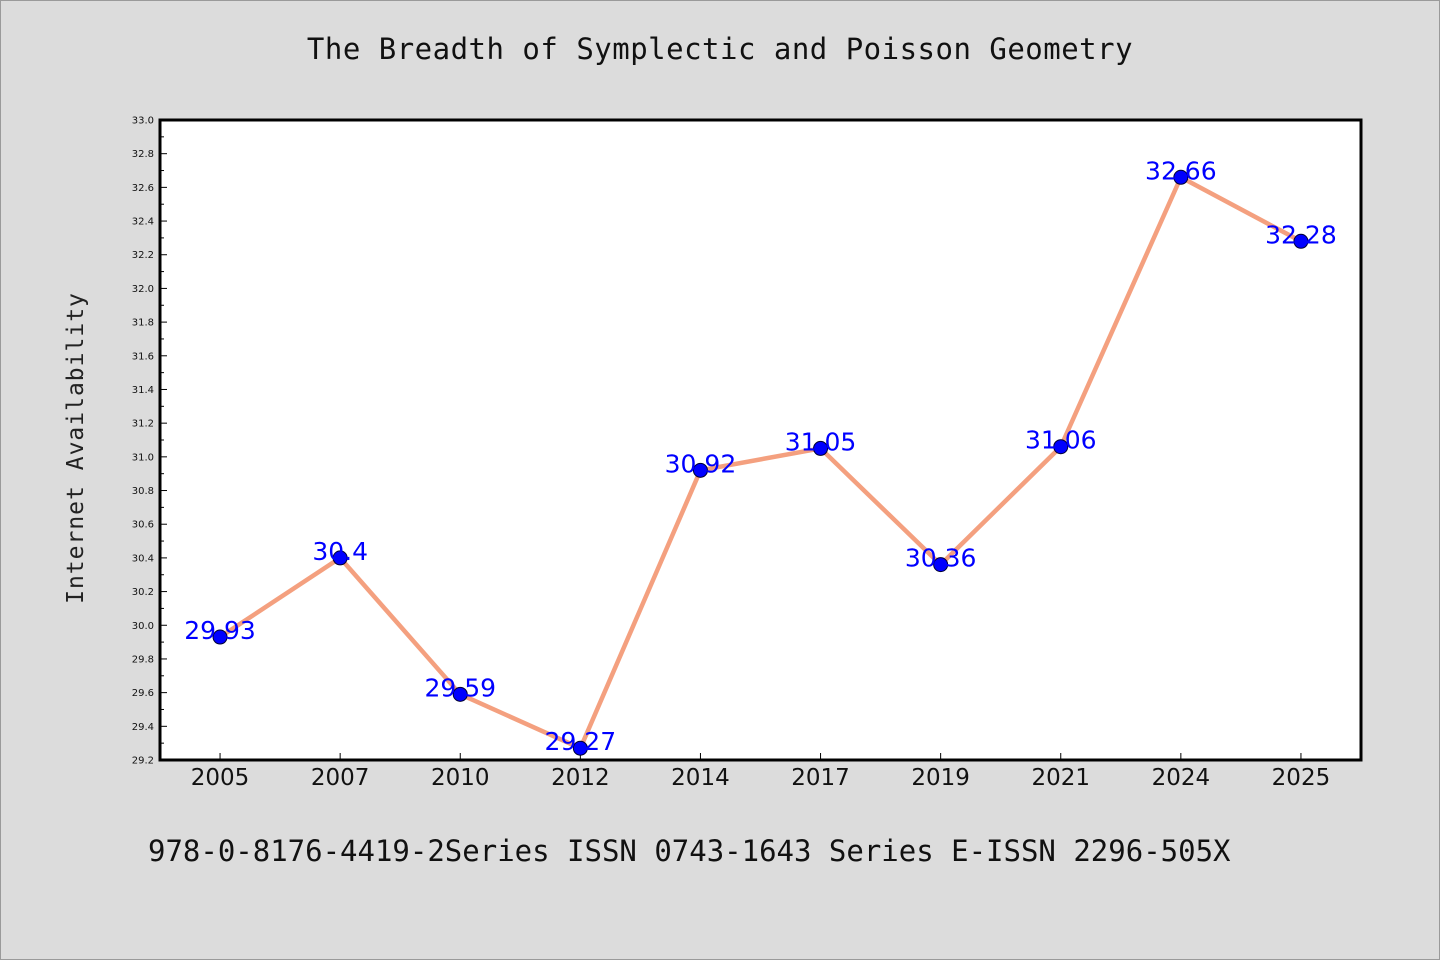 Image resolution: width=1440 pixels, height=960 pixels. What do you see at coordinates (143, 255) in the screenshot?
I see `y-tick-label: 32.2` at bounding box center [143, 255].